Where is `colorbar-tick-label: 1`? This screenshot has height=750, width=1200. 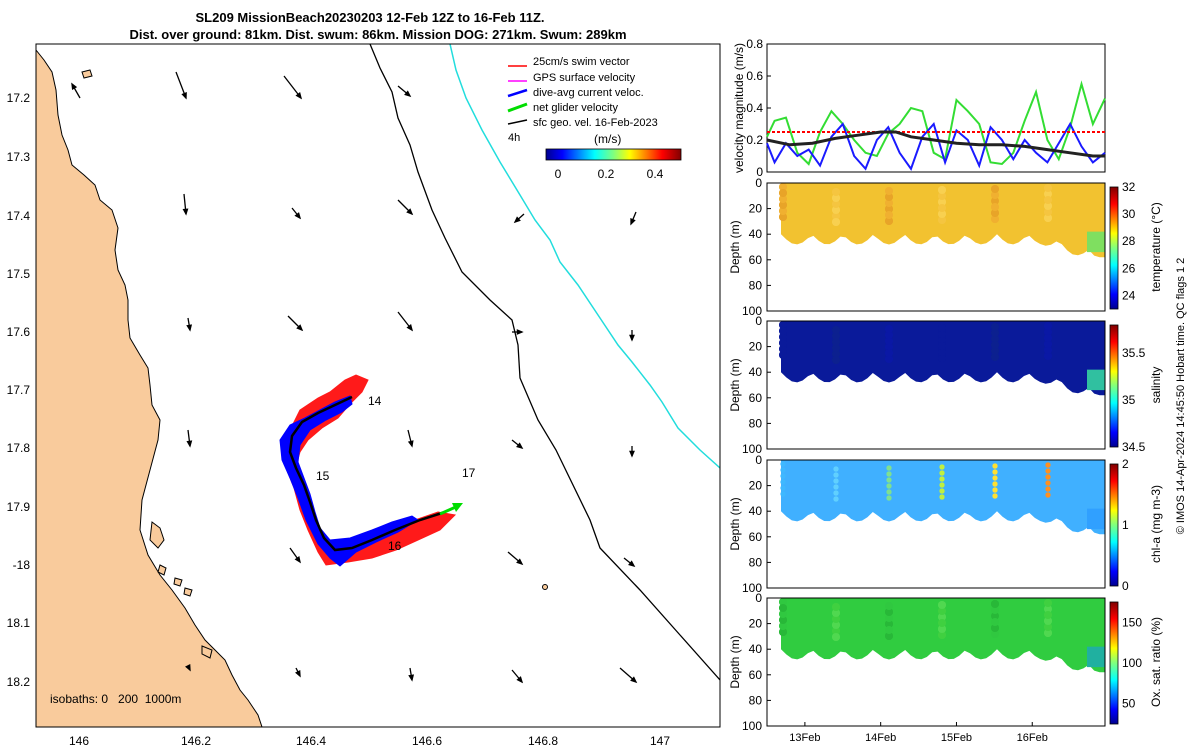
colorbar-tick-label: 1 is located at coordinates (1125, 525).